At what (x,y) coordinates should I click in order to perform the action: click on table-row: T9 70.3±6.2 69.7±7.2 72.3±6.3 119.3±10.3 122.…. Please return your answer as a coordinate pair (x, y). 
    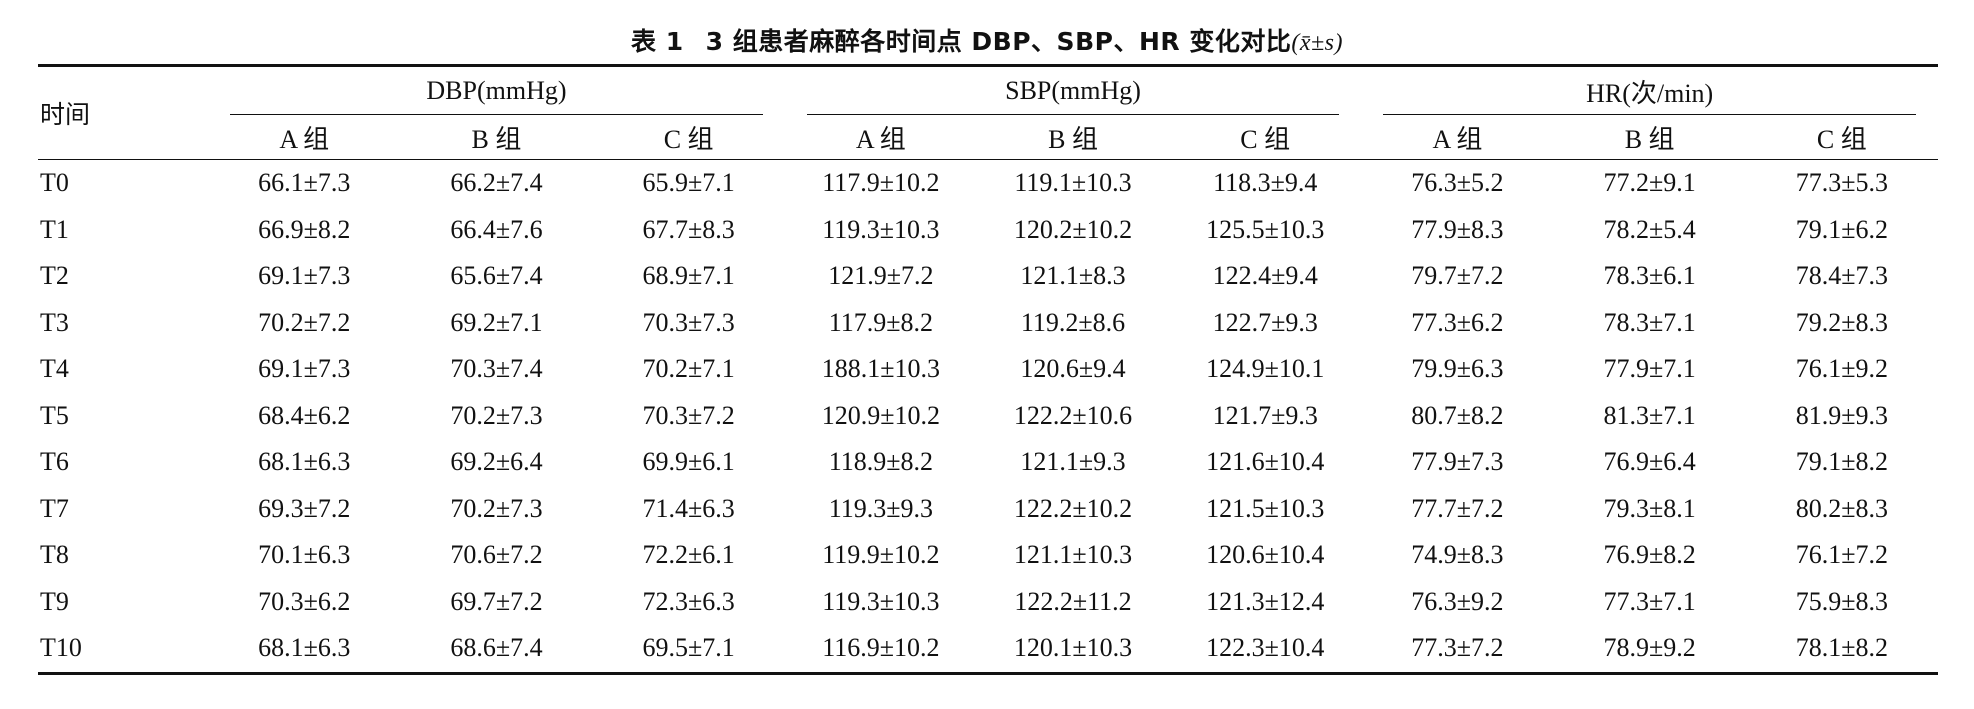
    Looking at the image, I should click on (988, 602).